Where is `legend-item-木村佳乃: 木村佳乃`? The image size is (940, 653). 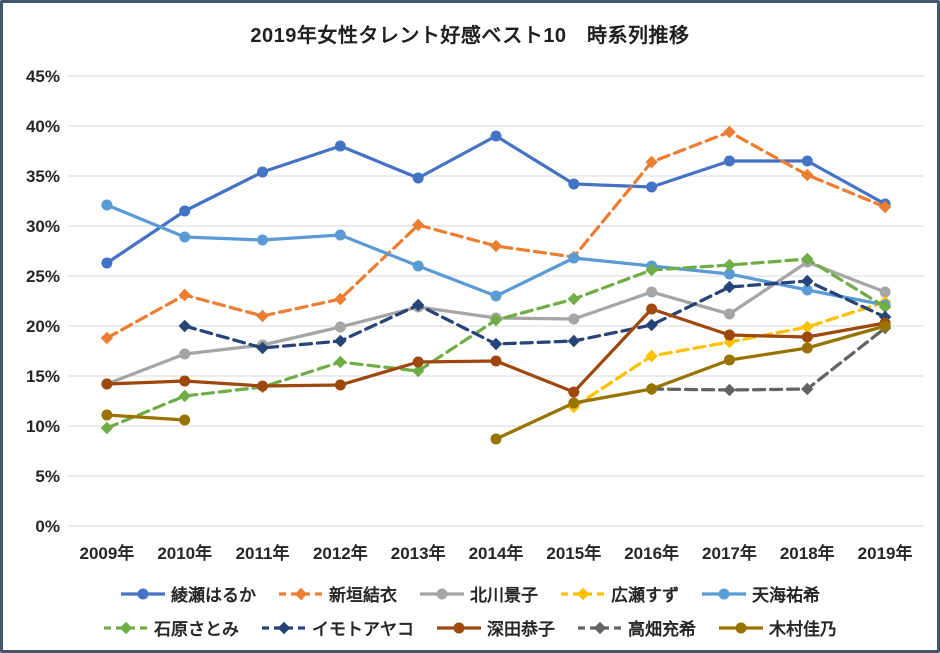
legend-item-木村佳乃: 木村佳乃 is located at coordinates (777, 627).